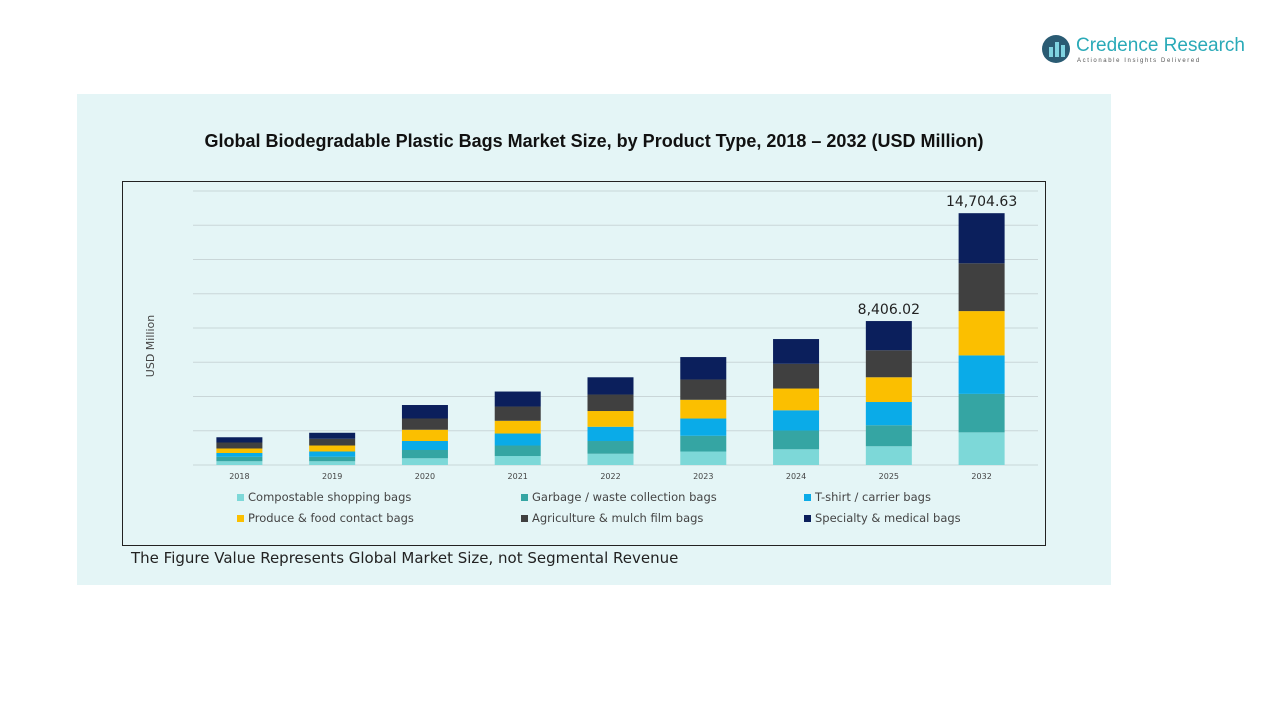 The width and height of the screenshot is (1280, 720). I want to click on legend-label: T-shirt / carrier bags, so click(872, 497).